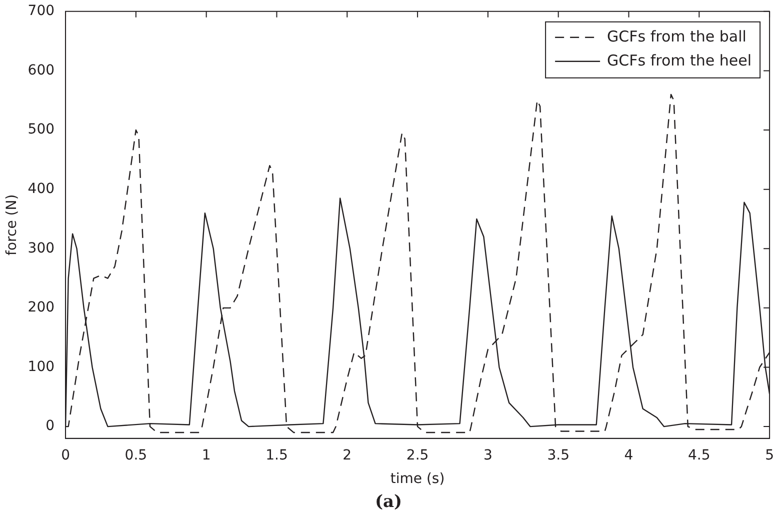 This screenshot has height=518, width=777. Describe the element at coordinates (65, 455) in the screenshot. I see `x-tick-label: 0` at that location.